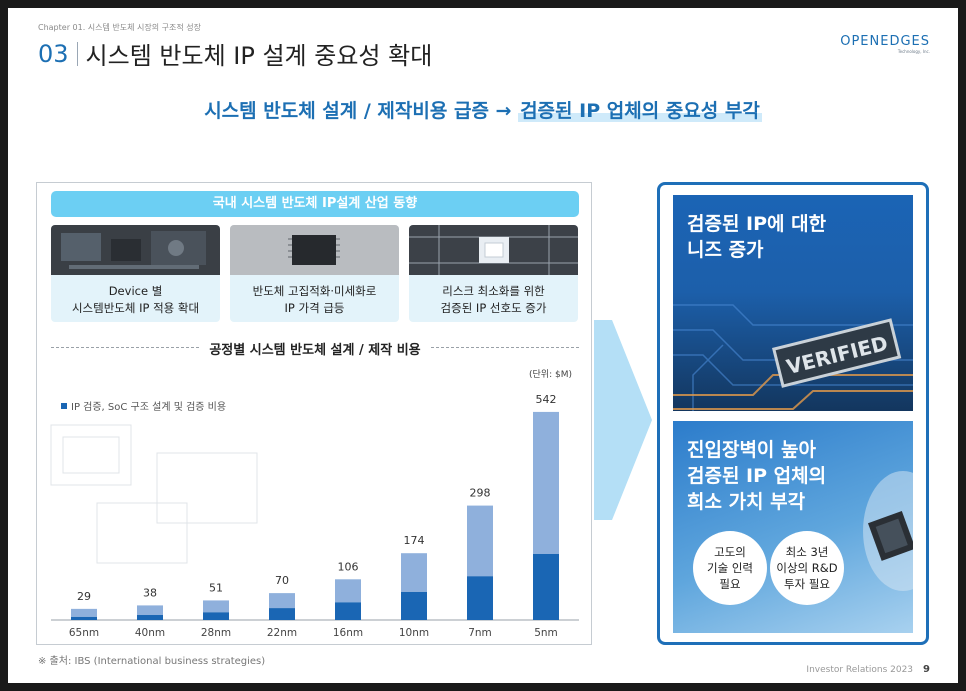 The height and width of the screenshot is (691, 966). I want to click on x-tick-label: 5nm, so click(546, 633).